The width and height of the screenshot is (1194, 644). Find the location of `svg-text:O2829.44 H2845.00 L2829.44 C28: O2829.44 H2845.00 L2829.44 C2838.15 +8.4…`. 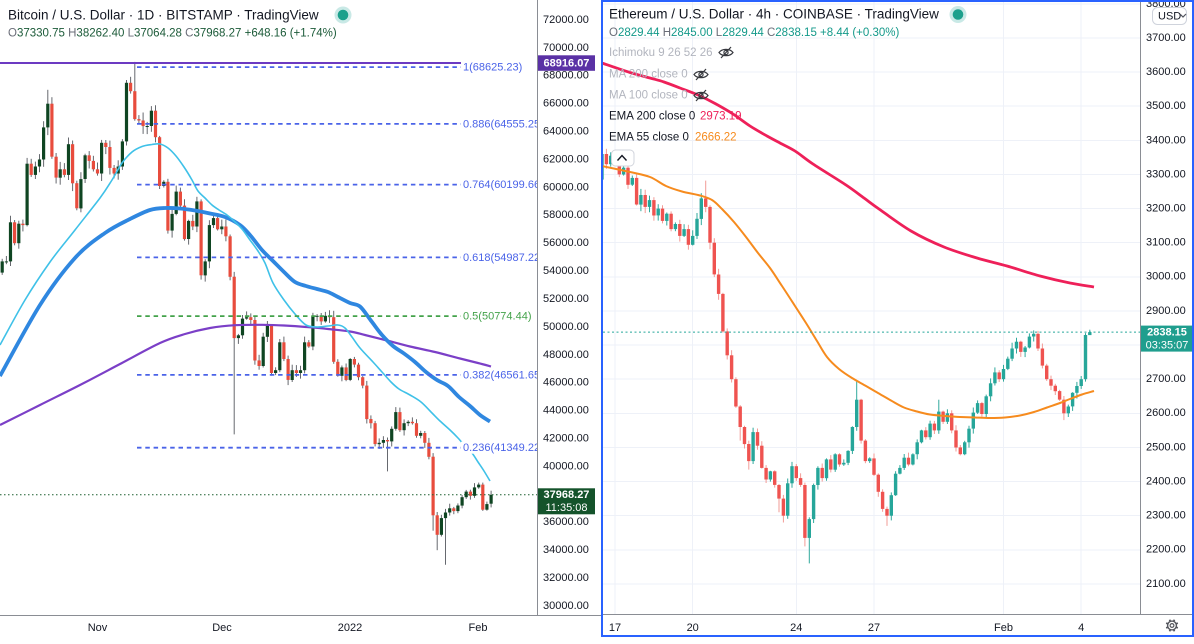

svg-text:O2829.44 H2845.00 L2829.44 C28: O2829.44 H2845.00 L2829.44 C2838.15 +8.4… is located at coordinates (754, 33).